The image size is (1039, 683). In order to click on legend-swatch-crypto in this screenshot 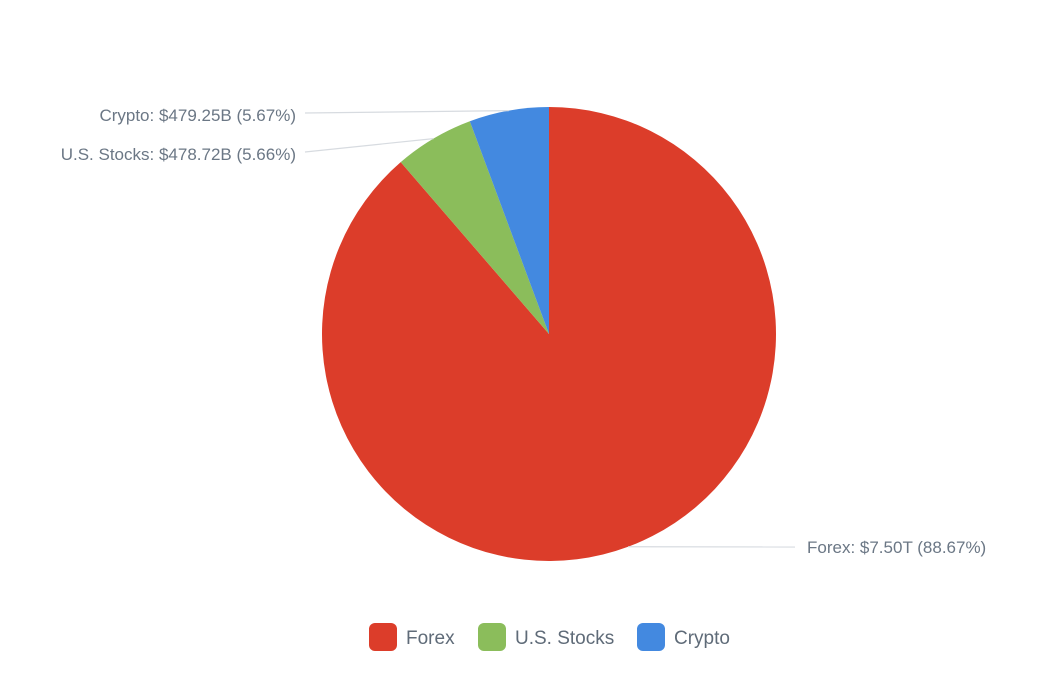, I will do `click(651, 637)`.